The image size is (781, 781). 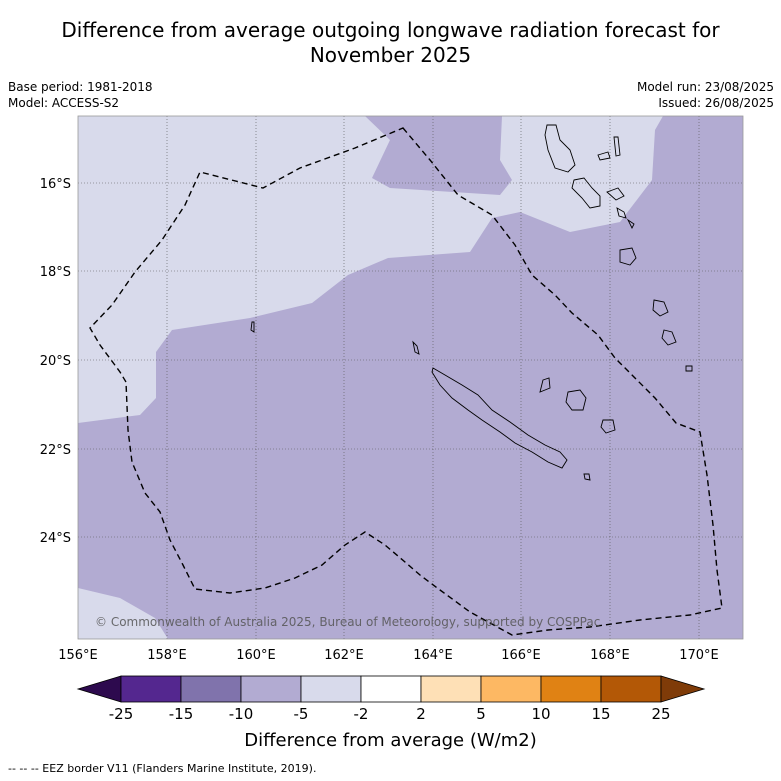 I want to click on colorbar-tick: 15, so click(x=601, y=714).